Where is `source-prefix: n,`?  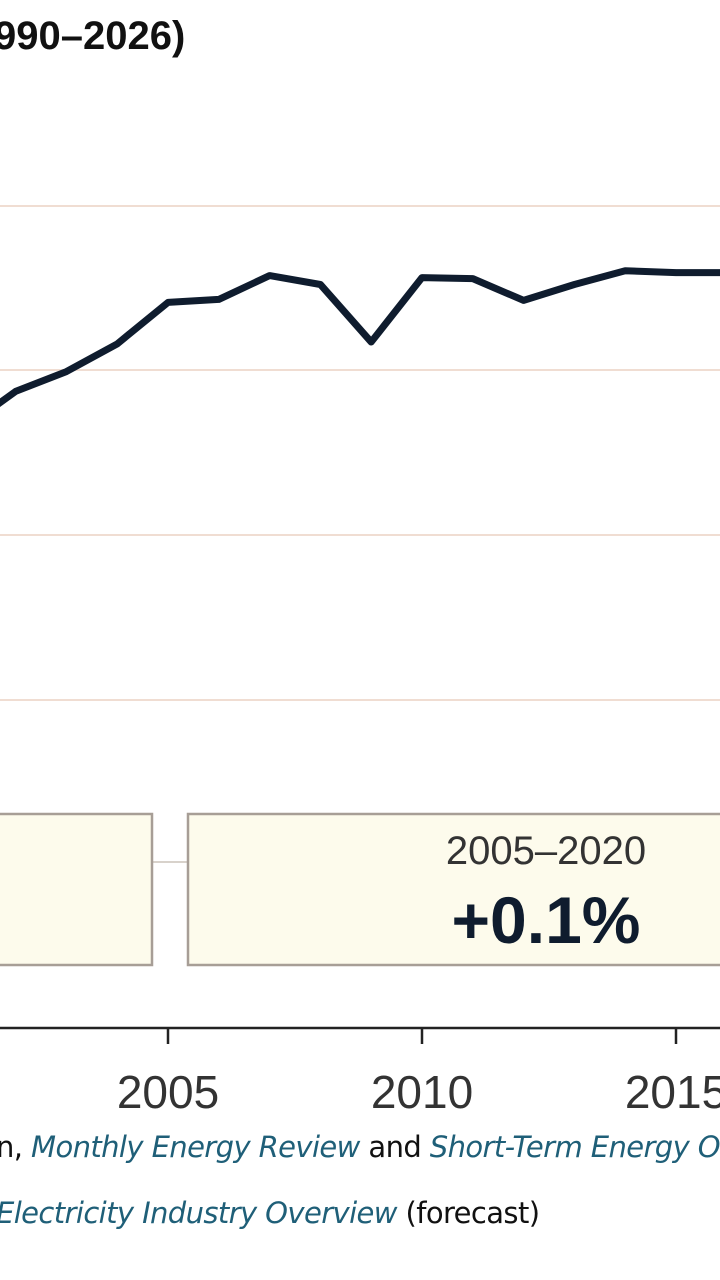
source-prefix: n, is located at coordinates (11, 1147).